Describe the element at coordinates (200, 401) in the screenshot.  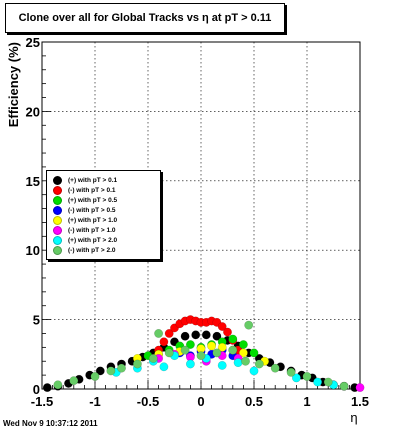
I see `x-tick-label: 0` at that location.